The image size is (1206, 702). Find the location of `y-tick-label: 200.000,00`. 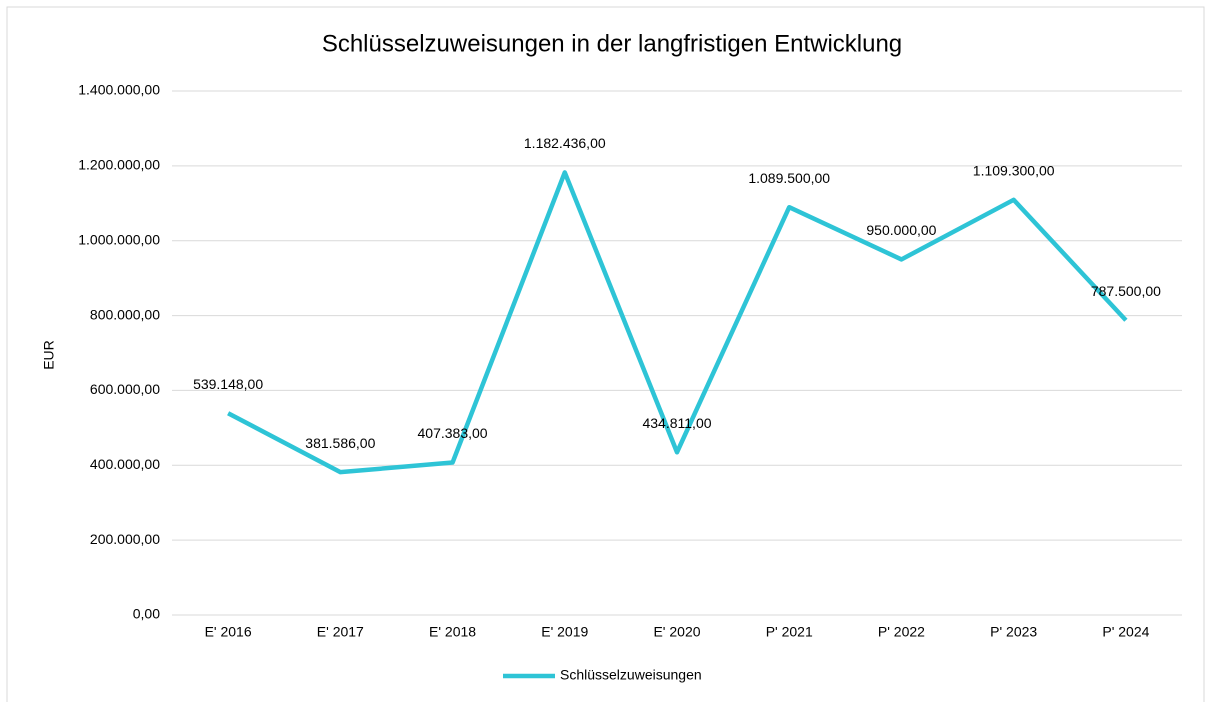

y-tick-label: 200.000,00 is located at coordinates (125, 539).